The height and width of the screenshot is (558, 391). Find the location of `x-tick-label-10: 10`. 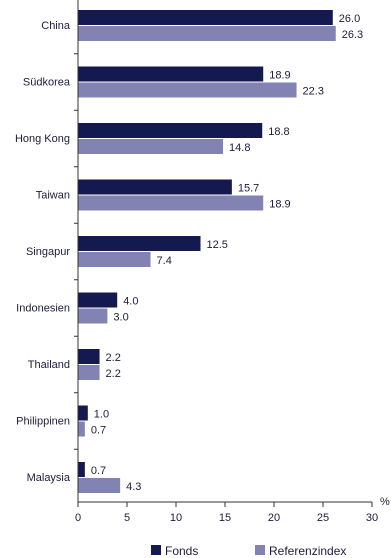

x-tick-label-10: 10 is located at coordinates (176, 518).